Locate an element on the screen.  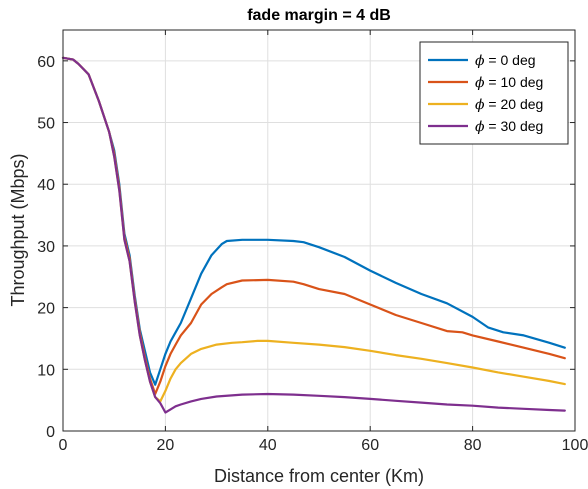
x-tick-label: 0 is located at coordinates (63, 445).